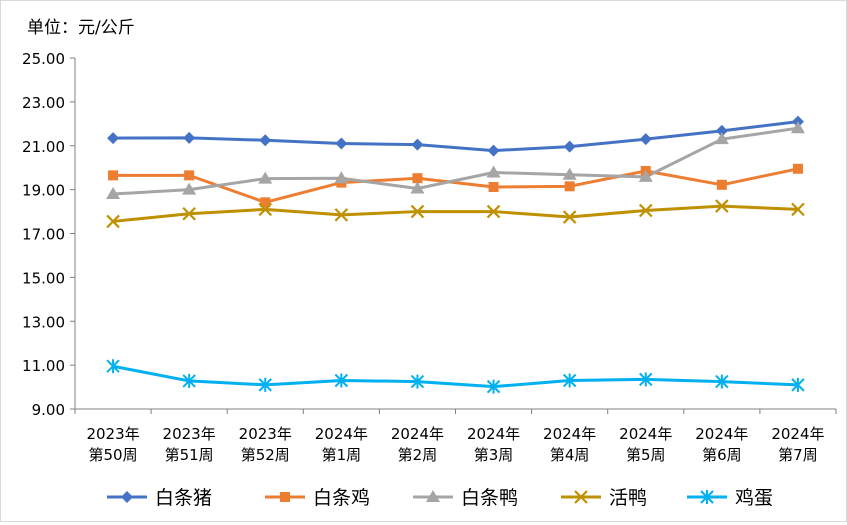  Describe the element at coordinates (604, 498) in the screenshot. I see `legend-item: 活鸭` at that location.